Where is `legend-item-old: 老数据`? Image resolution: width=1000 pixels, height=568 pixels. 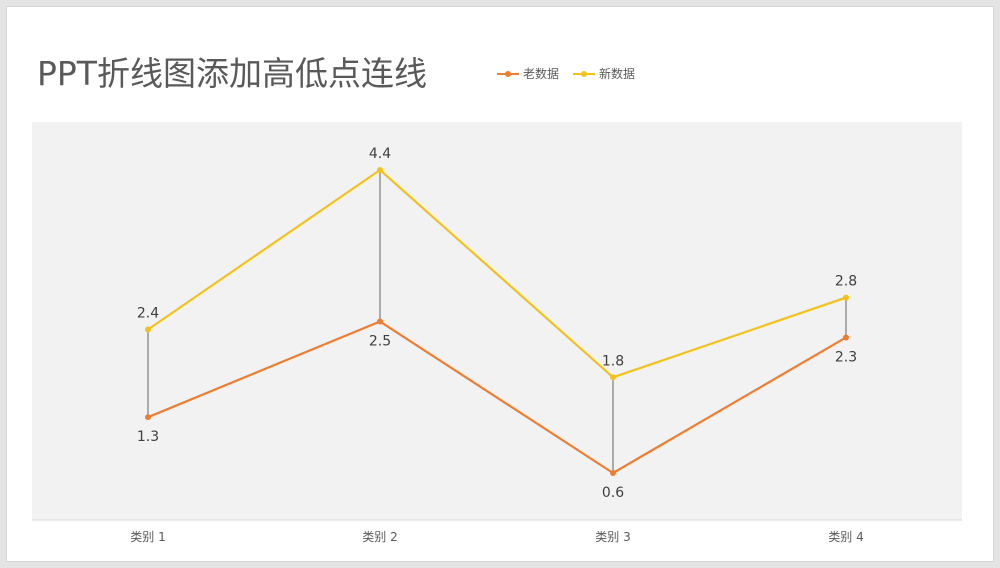 legend-item-old: 老数据 is located at coordinates (528, 73).